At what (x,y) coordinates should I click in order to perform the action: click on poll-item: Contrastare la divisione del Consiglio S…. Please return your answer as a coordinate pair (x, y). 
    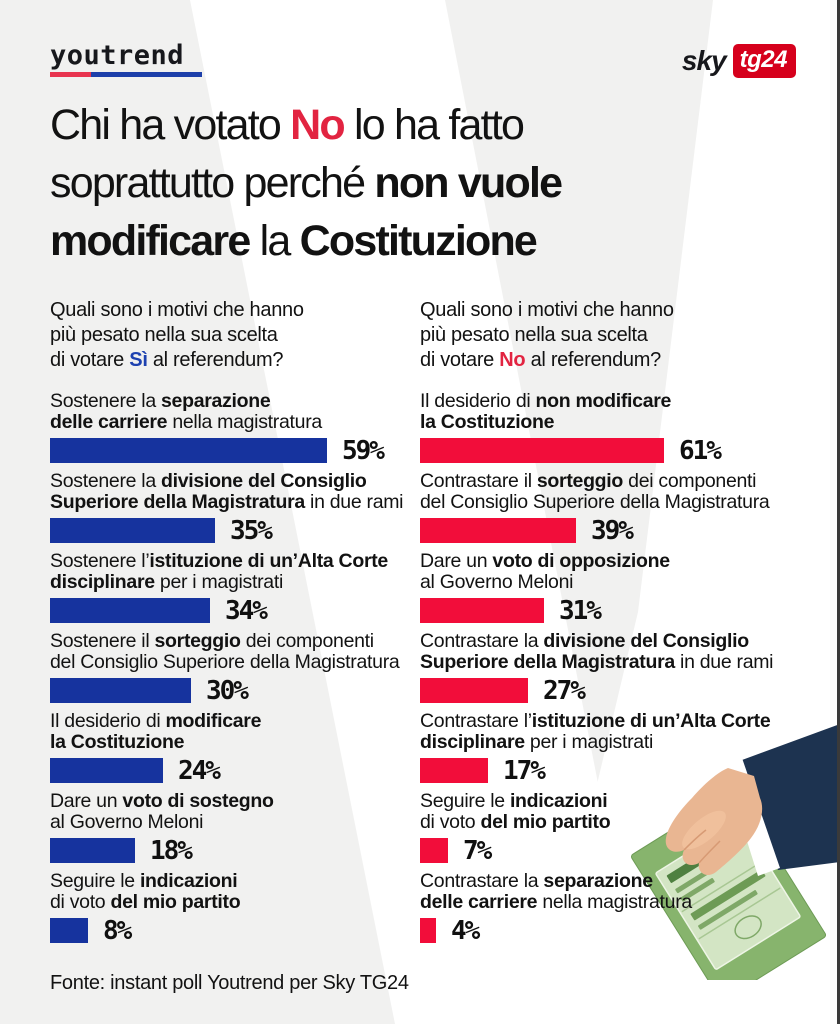
    Looking at the image, I should click on (622, 668).